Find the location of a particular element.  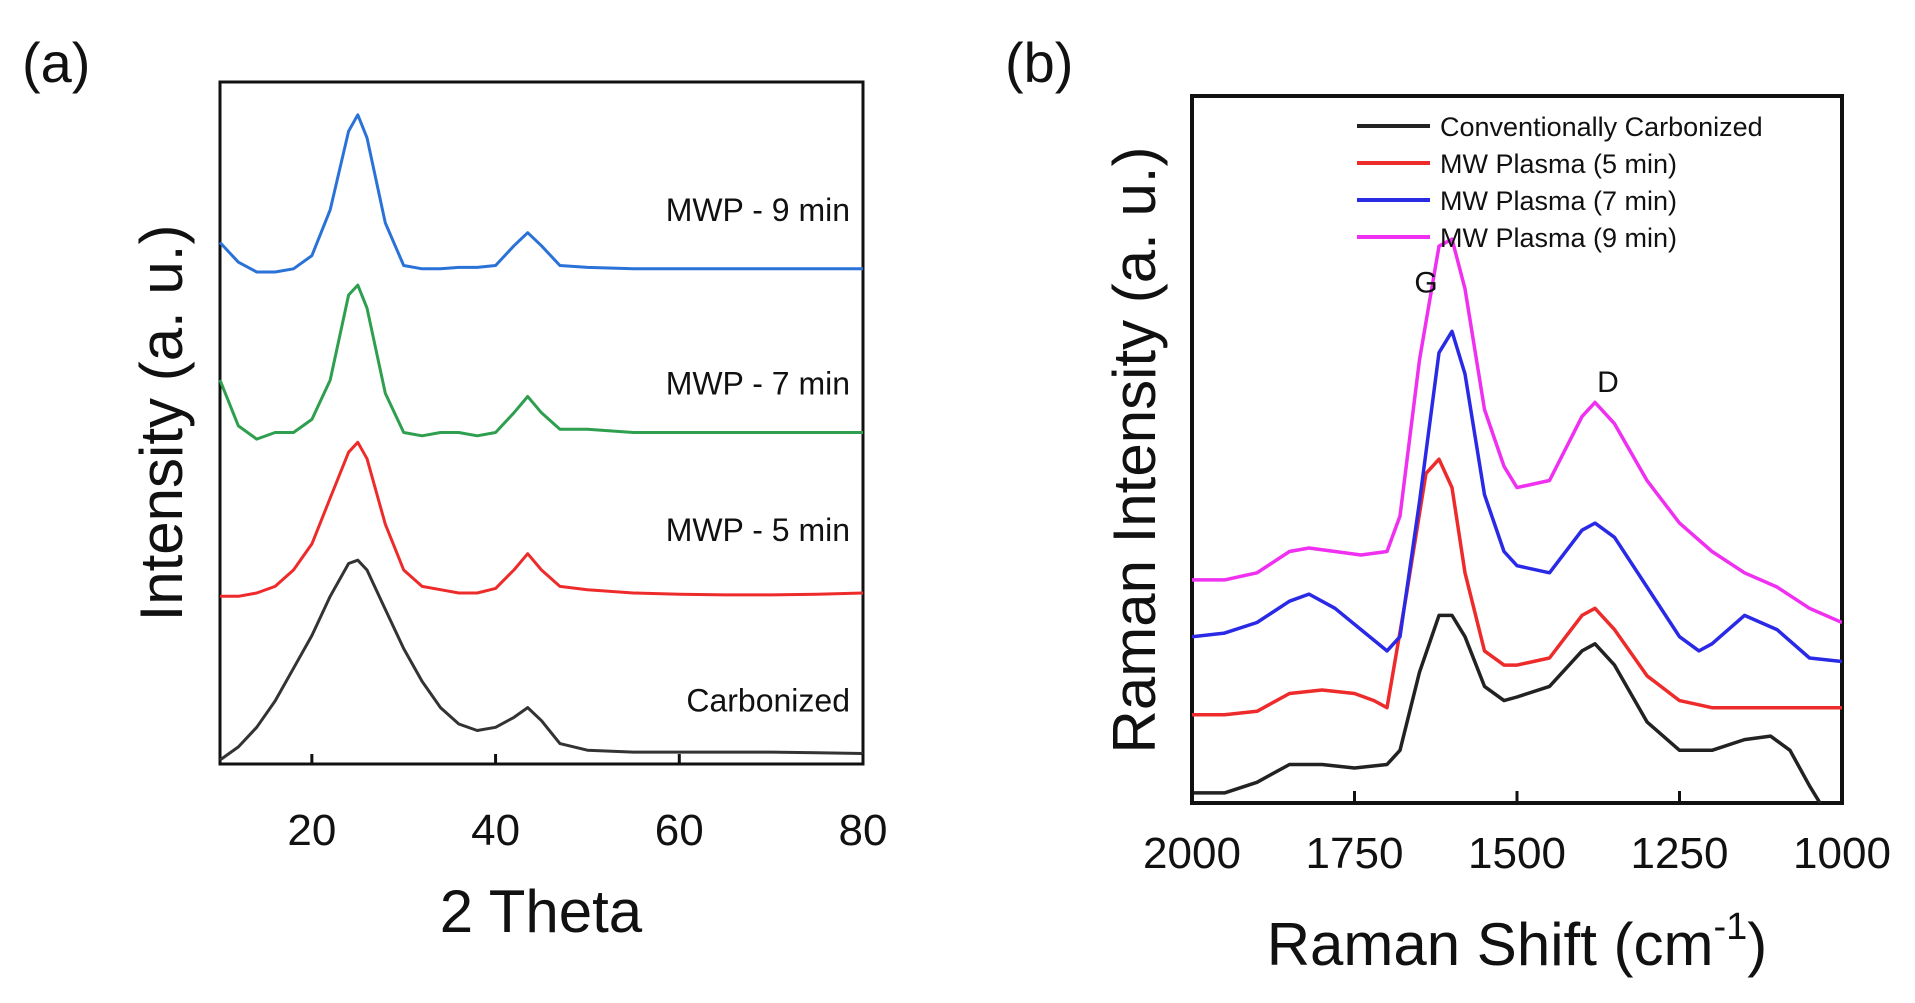

series-label-mwp-9-min: MWP - 9 min is located at coordinates (758, 210).